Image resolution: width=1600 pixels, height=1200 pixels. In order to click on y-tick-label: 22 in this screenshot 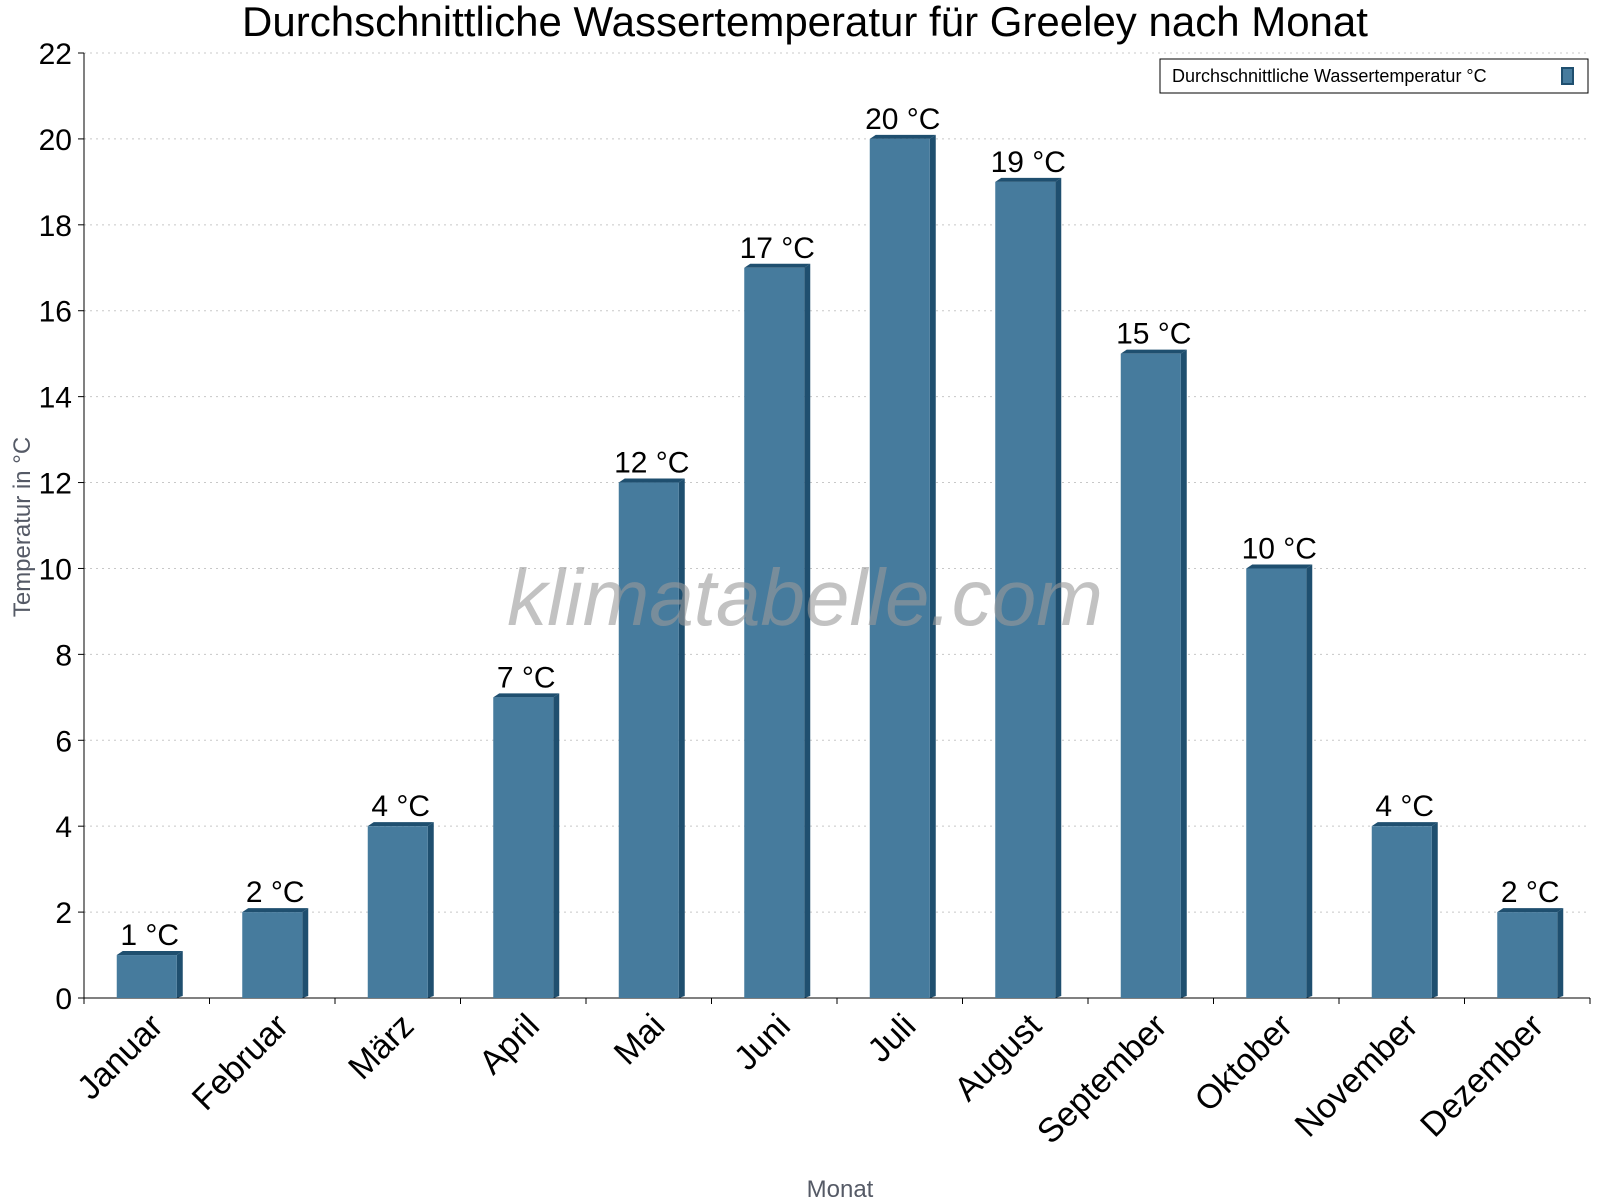, I will do `click(55, 54)`.